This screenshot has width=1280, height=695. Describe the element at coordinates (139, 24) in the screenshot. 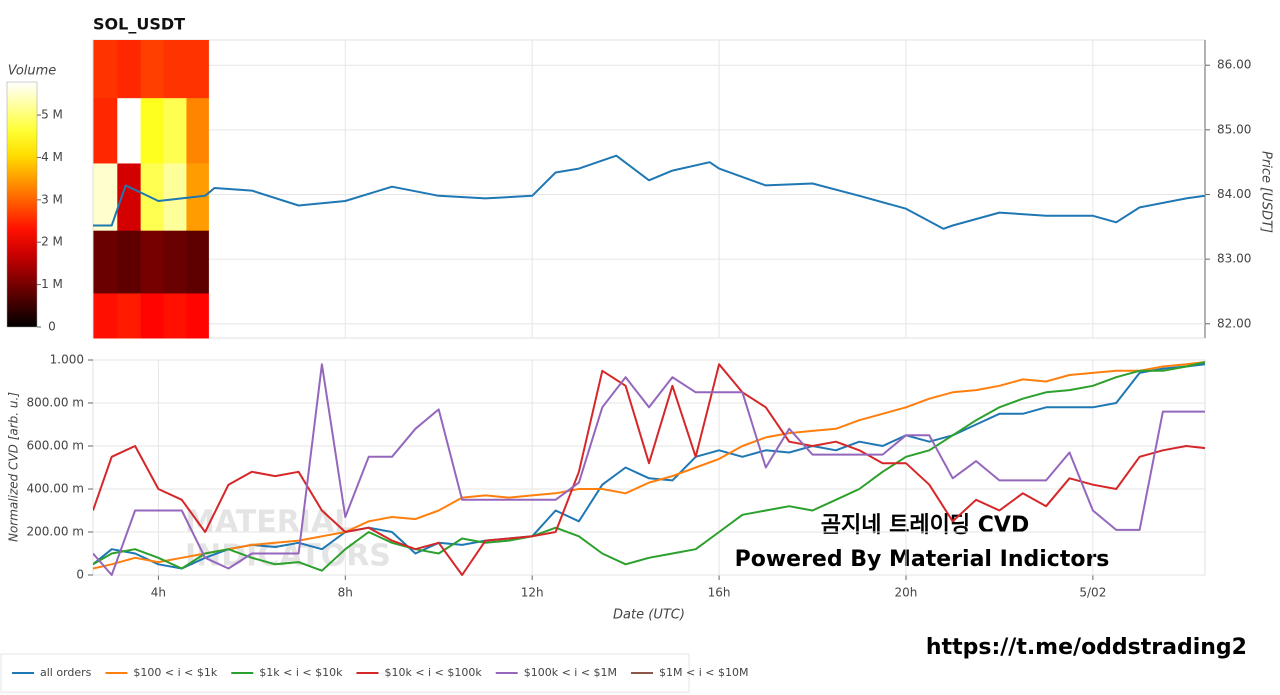

I see `chart-title: SOL_USDT` at that location.